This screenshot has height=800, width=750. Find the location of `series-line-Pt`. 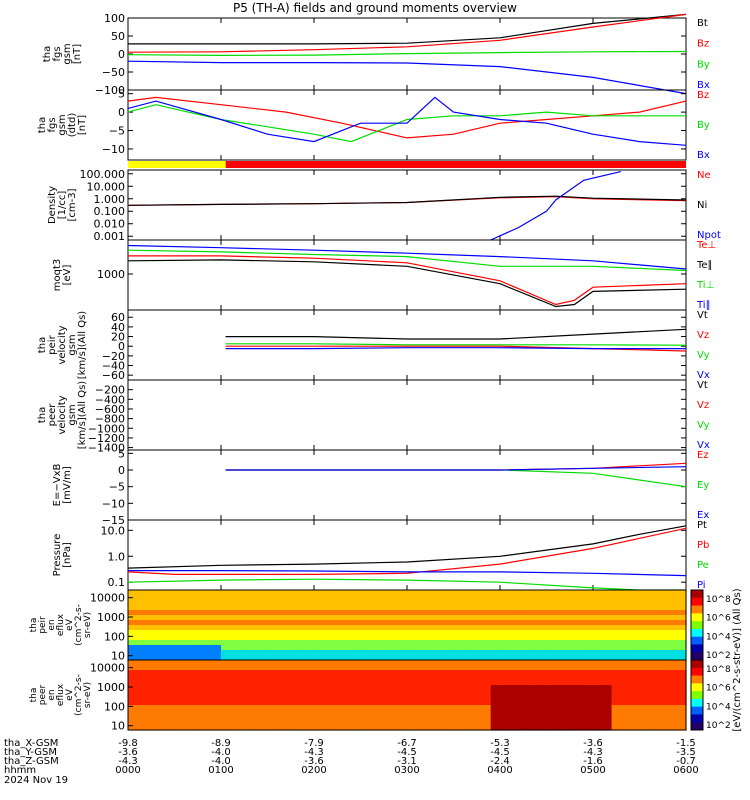

series-line-Pt is located at coordinates (407, 547).